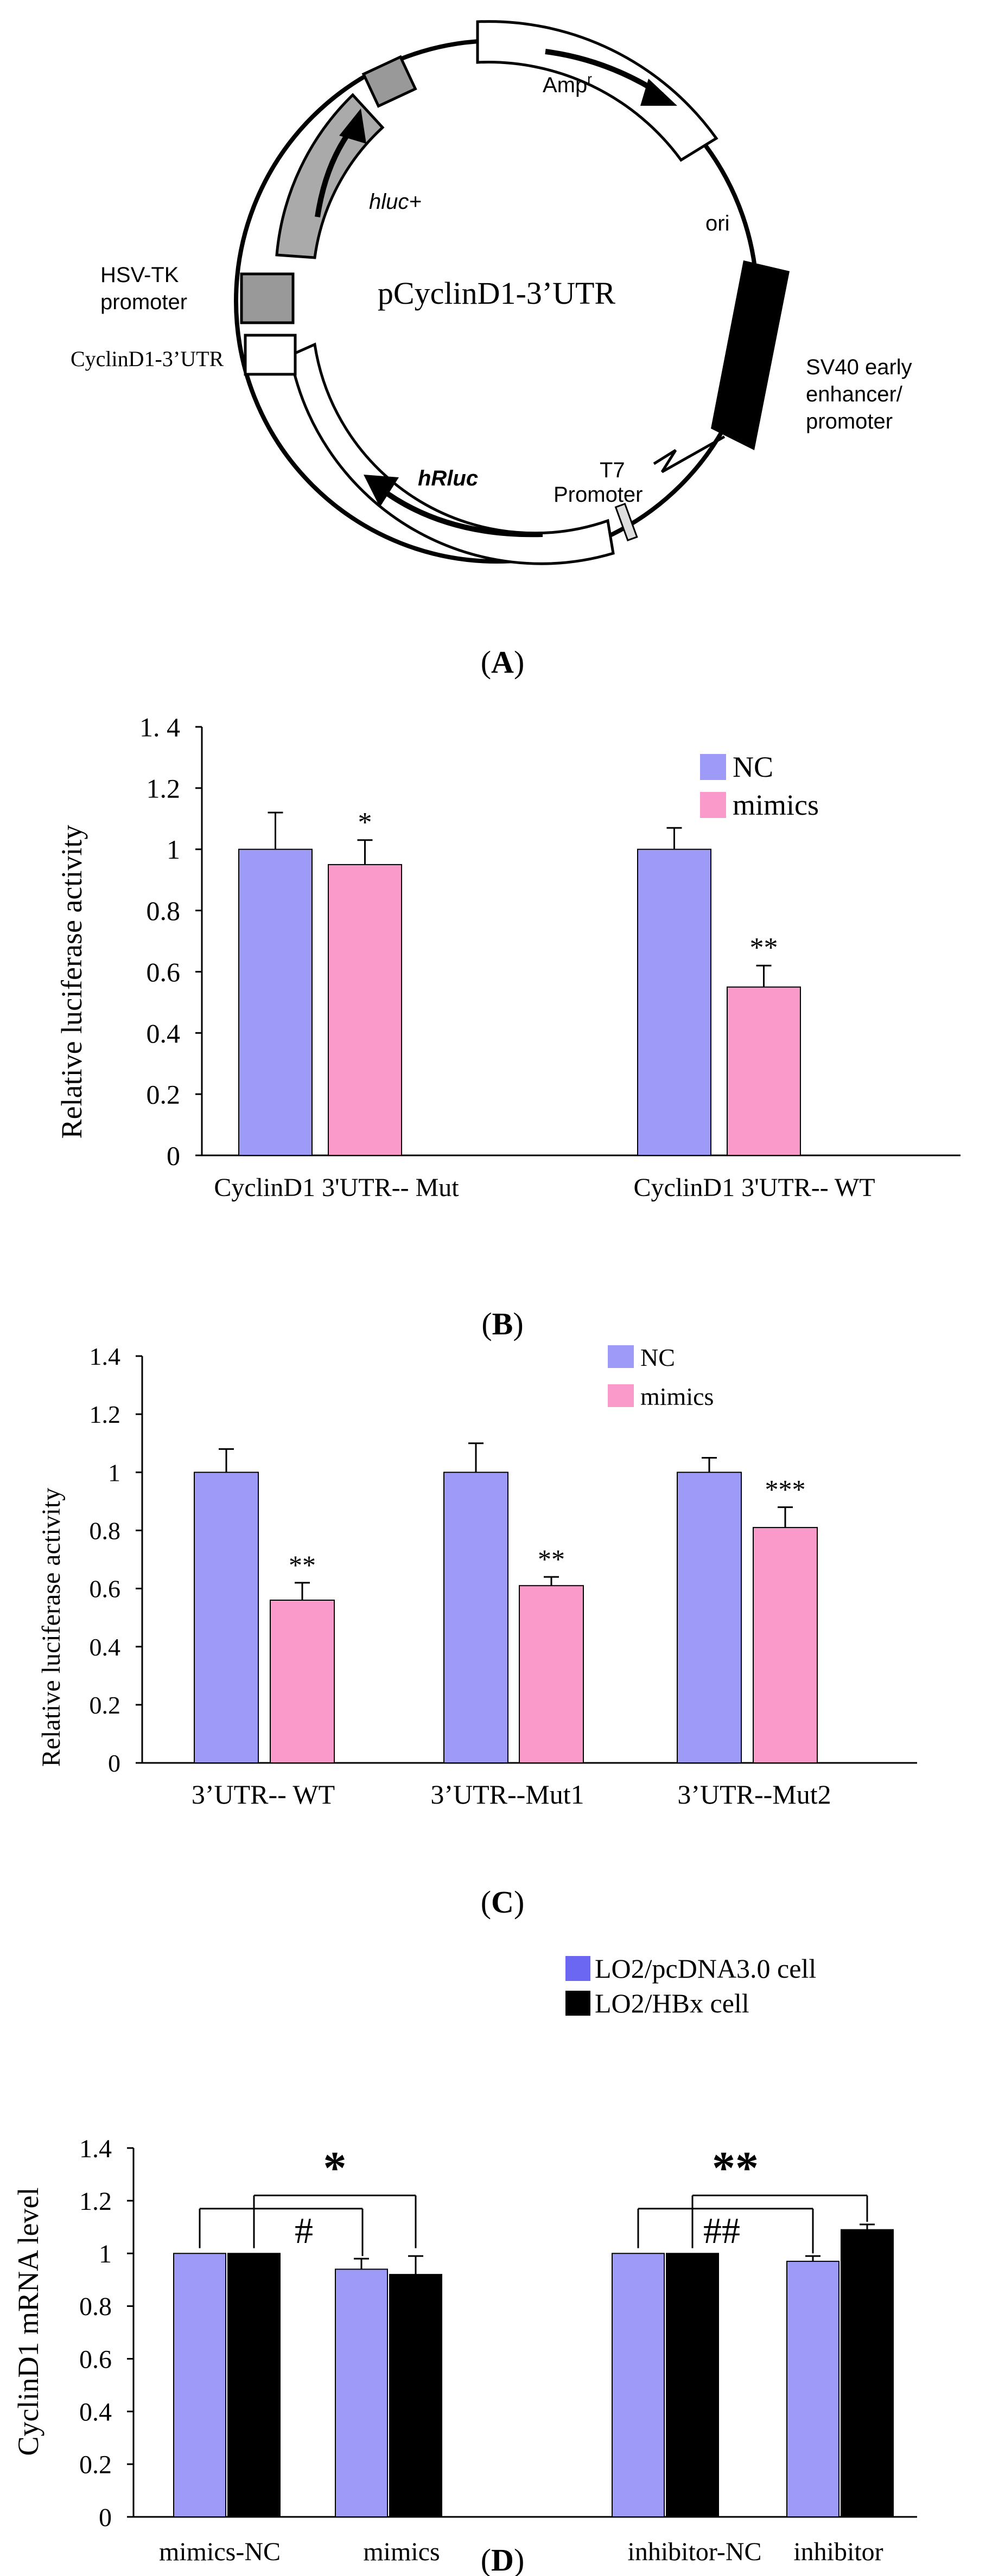 This screenshot has height=2576, width=1005. Describe the element at coordinates (395, 202) in the screenshot. I see `hluc-label: hluc+` at that location.